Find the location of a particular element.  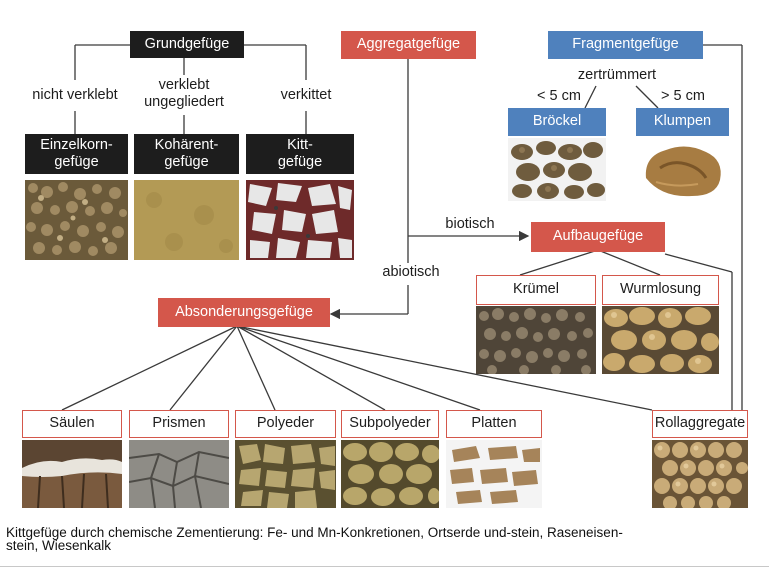

kohaerentgefuege-label: Kohärent- gefüge is located at coordinates (186, 153).